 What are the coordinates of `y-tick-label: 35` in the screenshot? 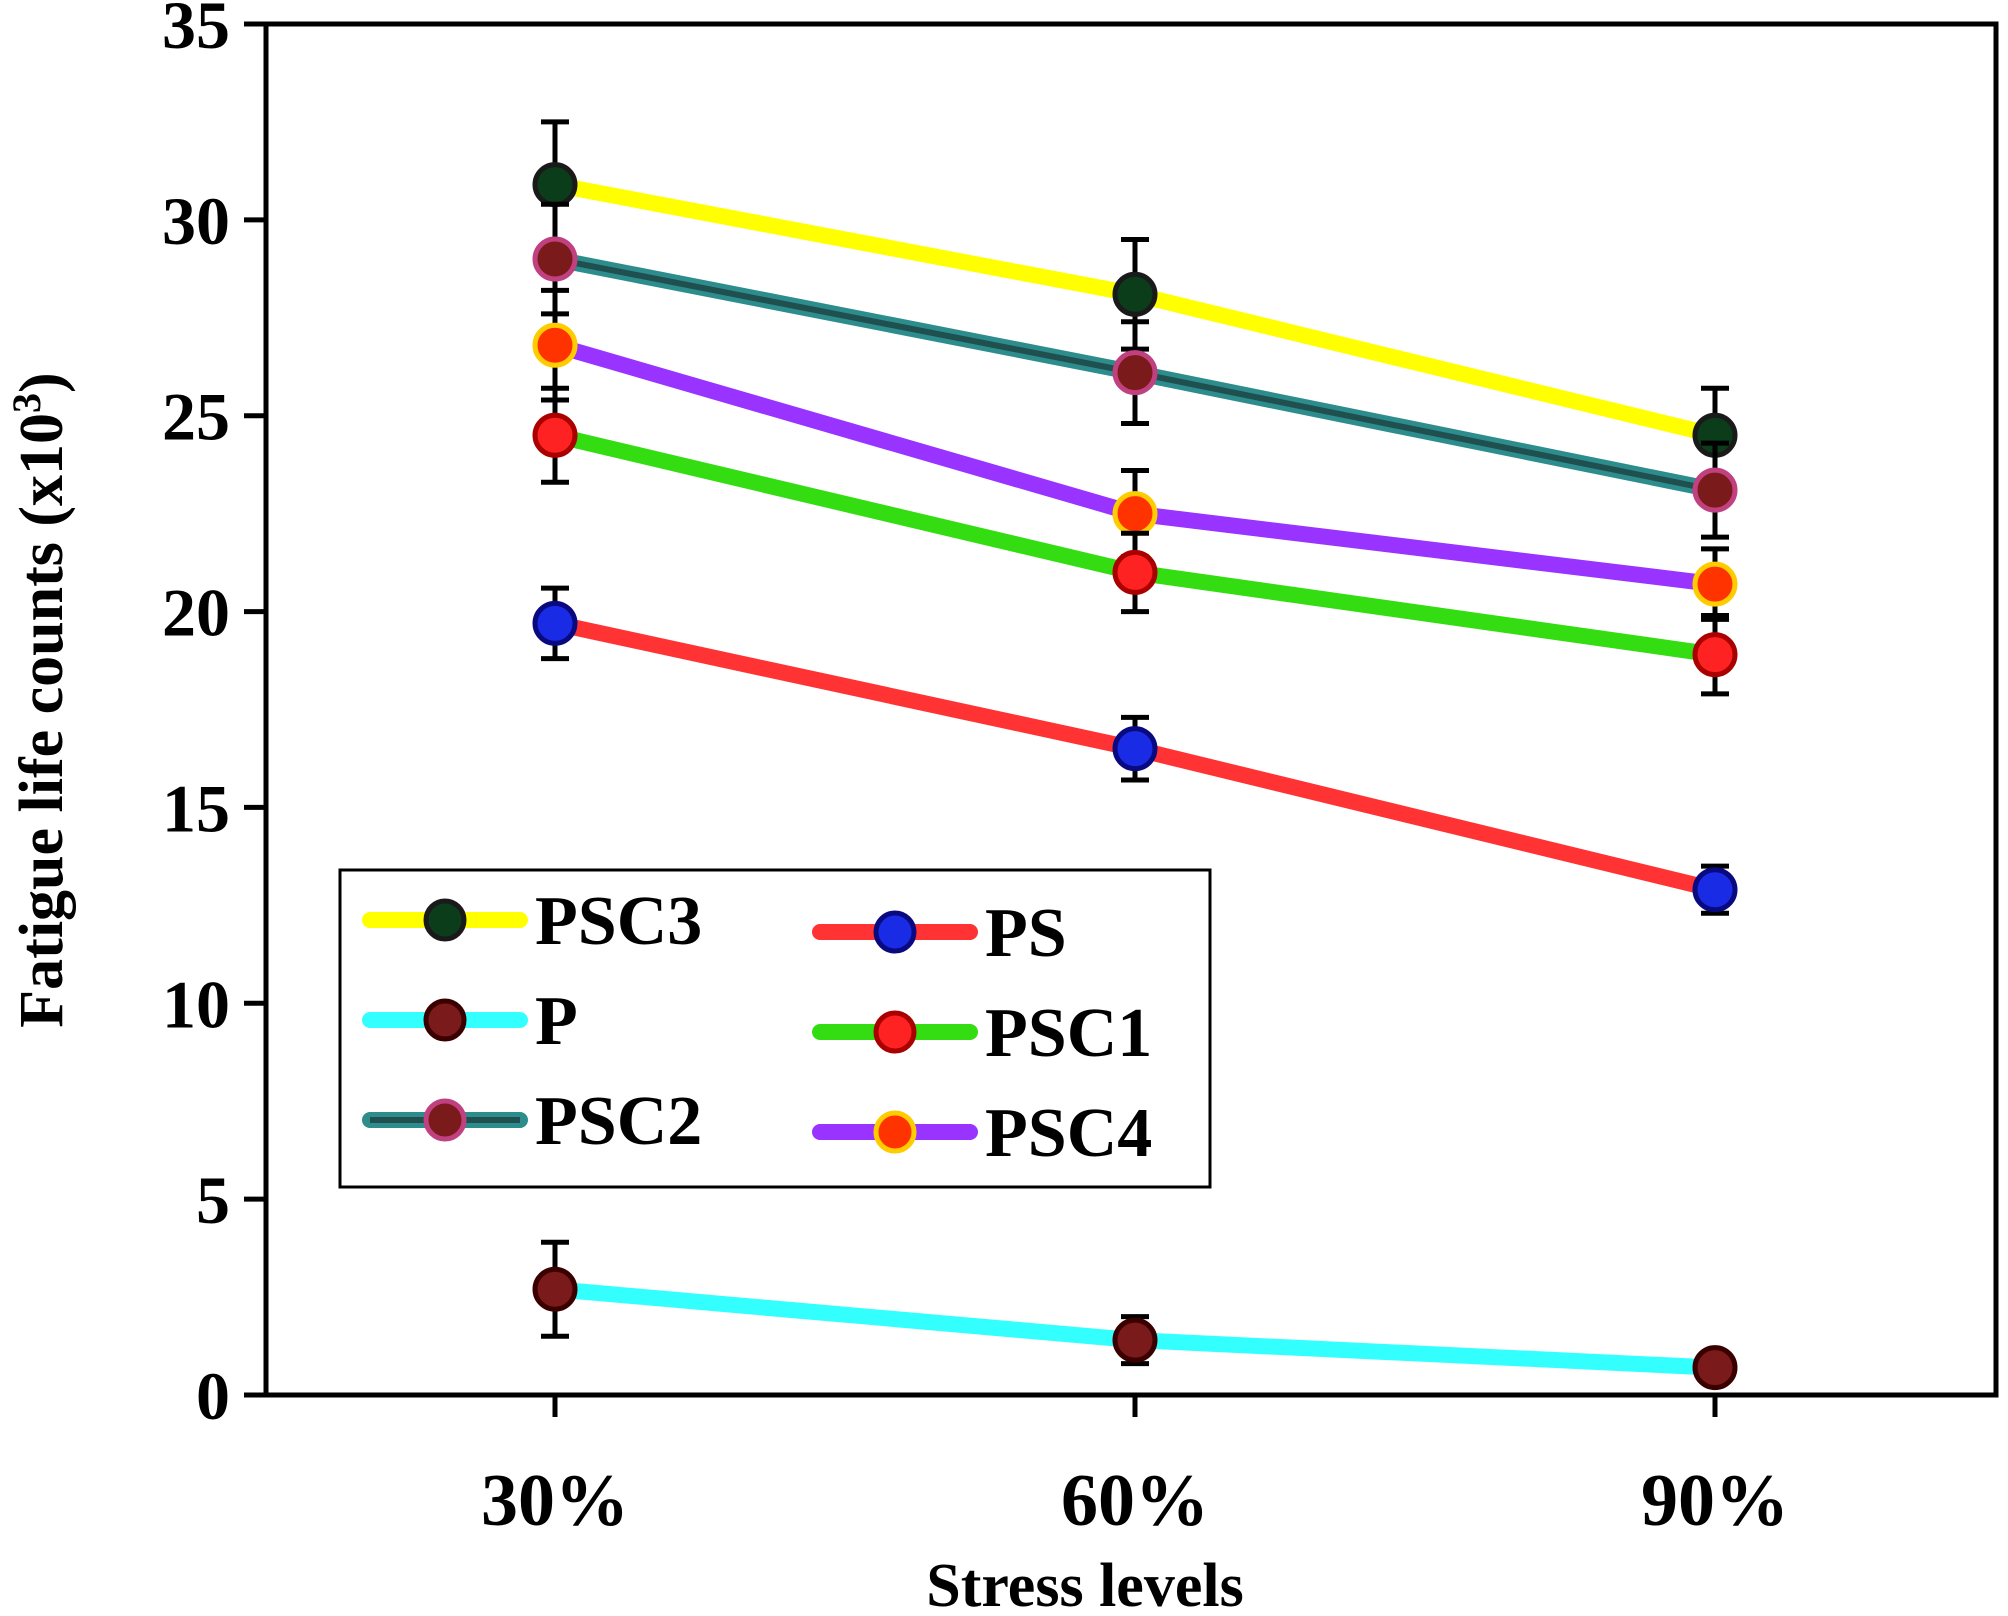 It's located at (196, 31).